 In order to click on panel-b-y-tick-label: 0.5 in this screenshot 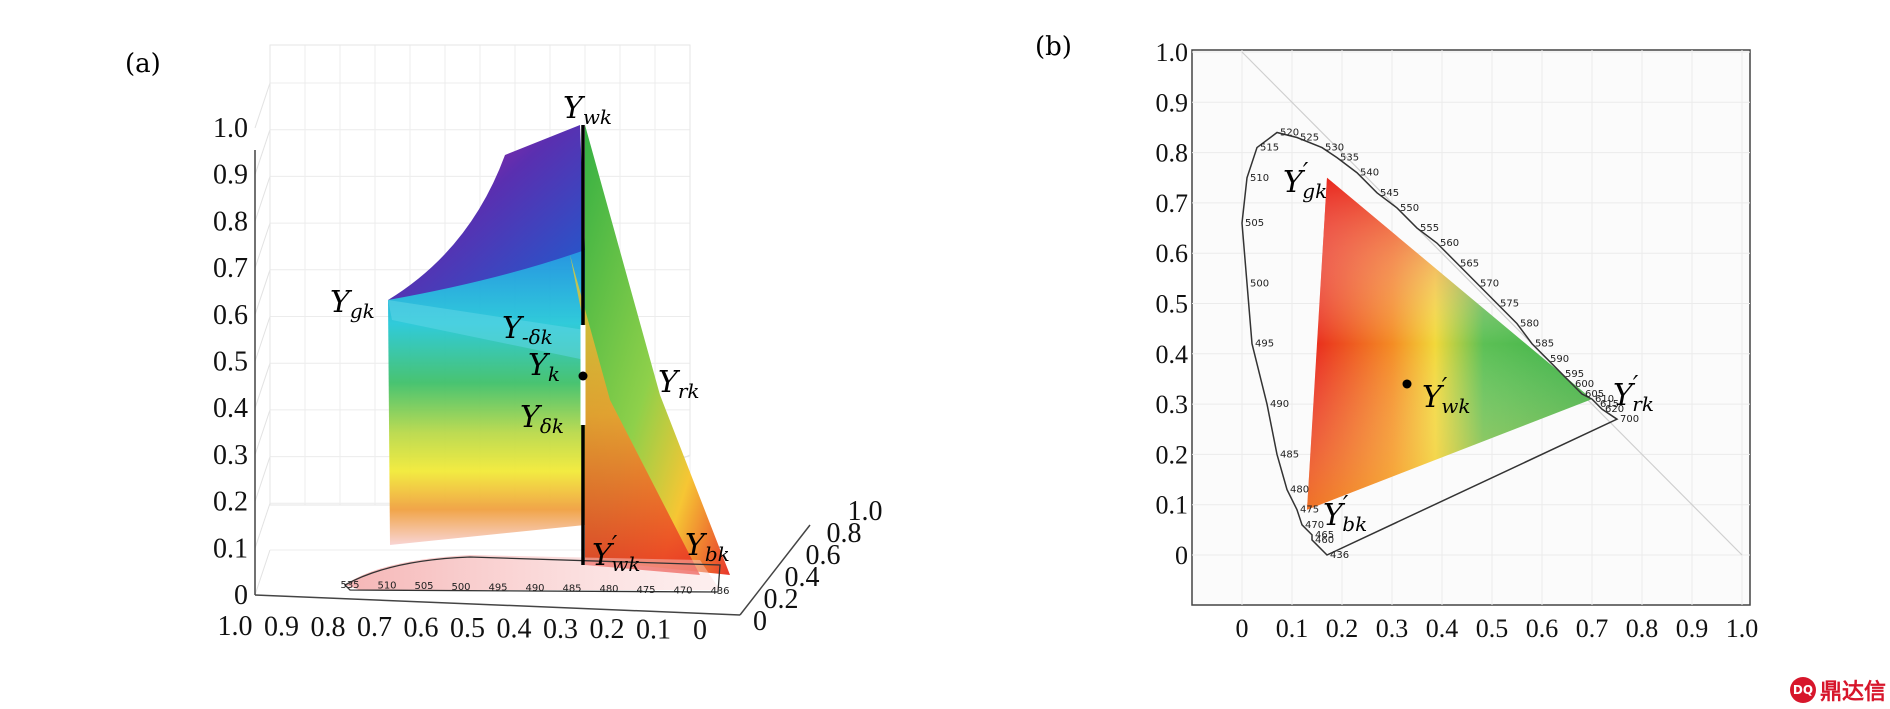, I will do `click(1172, 304)`.